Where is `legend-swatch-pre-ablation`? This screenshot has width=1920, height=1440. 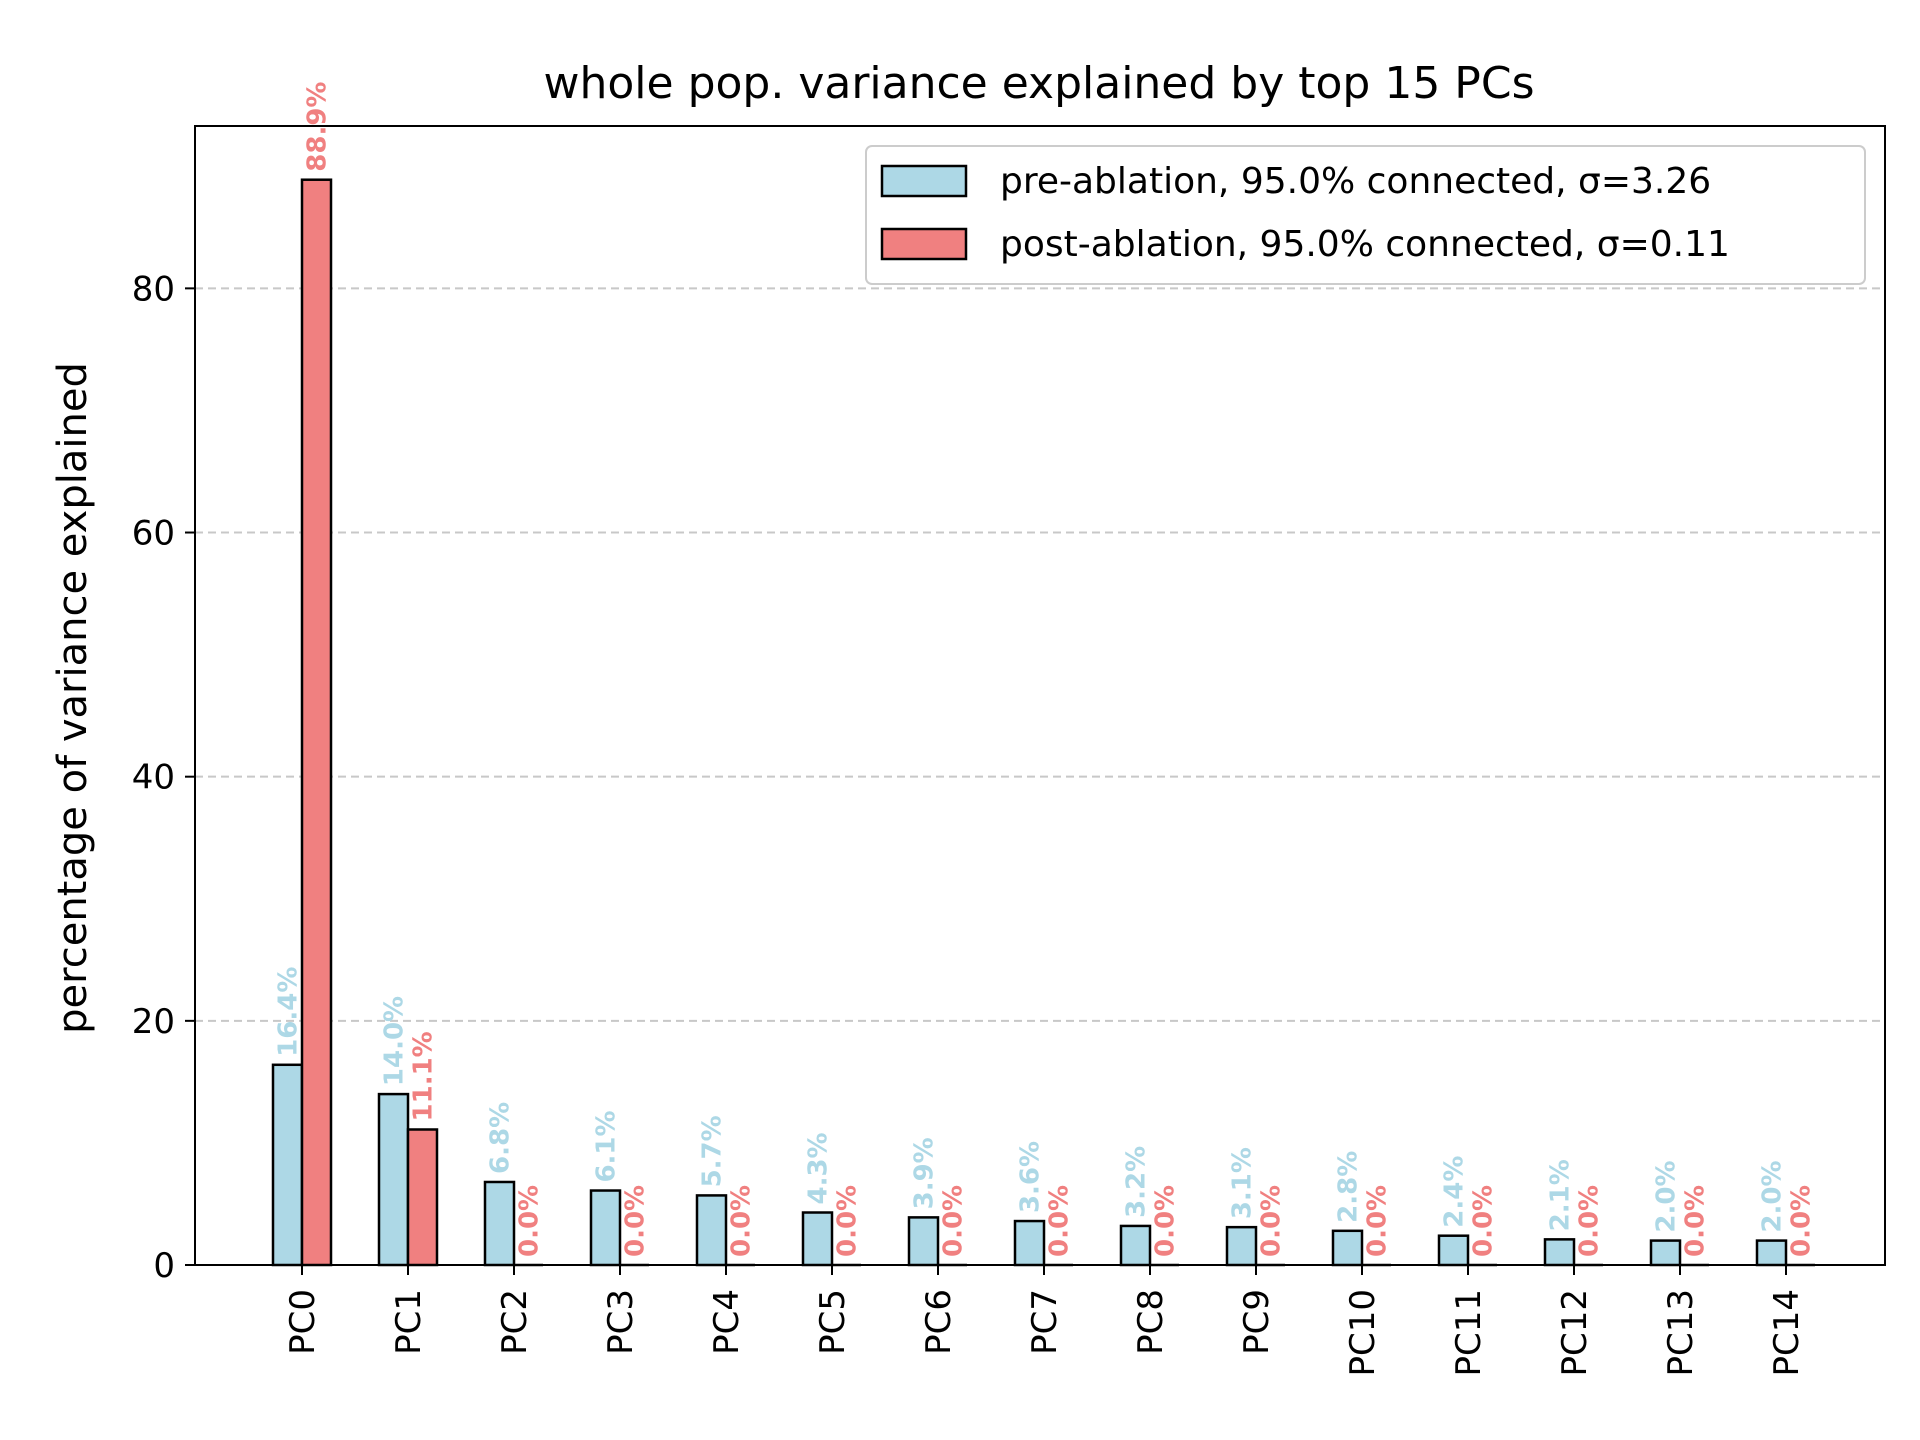 legend-swatch-pre-ablation is located at coordinates (924, 181).